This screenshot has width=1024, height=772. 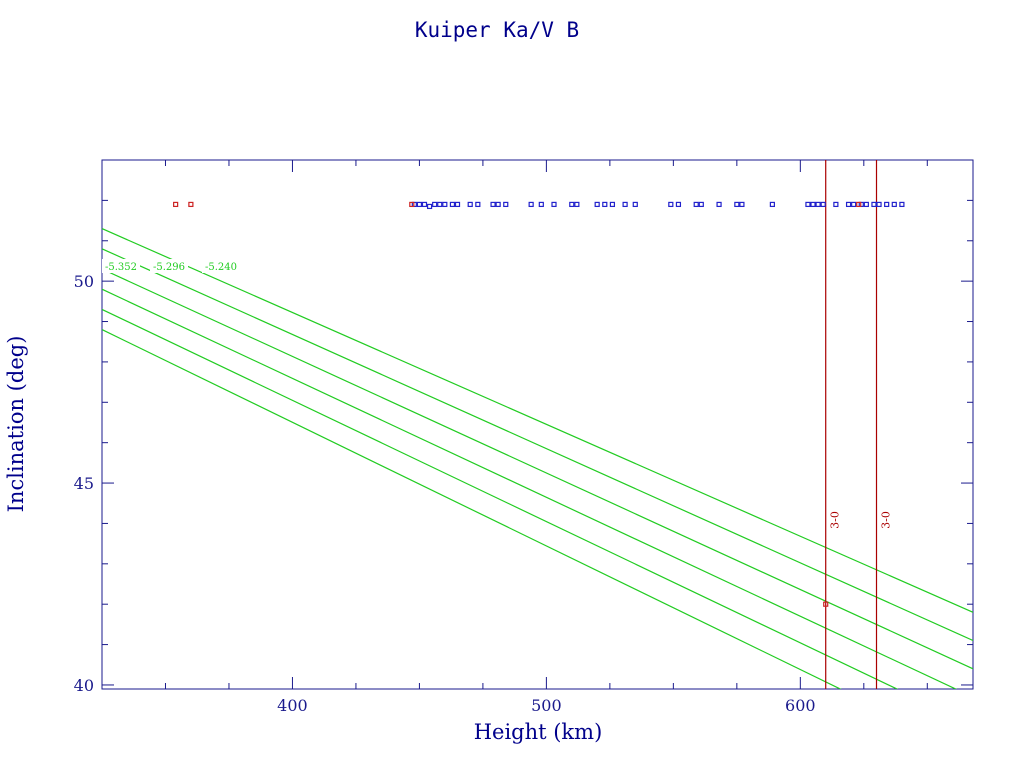 I want to click on y-axis-label: Inclination (deg), so click(x=16, y=424).